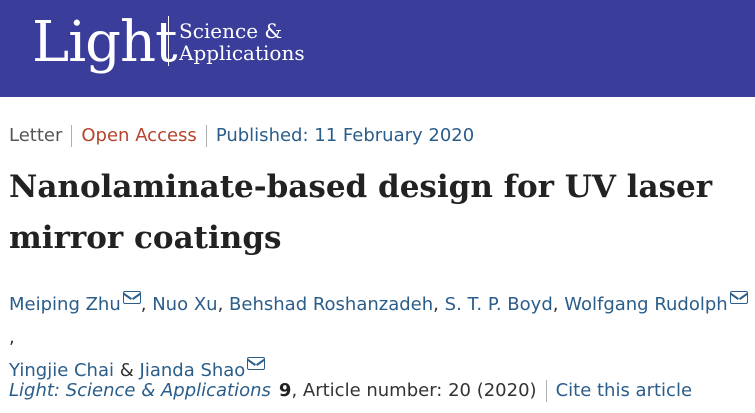 This screenshot has width=755, height=413. Describe the element at coordinates (140, 390) in the screenshot. I see `journal-name-link: Light: Science & Applications` at that location.